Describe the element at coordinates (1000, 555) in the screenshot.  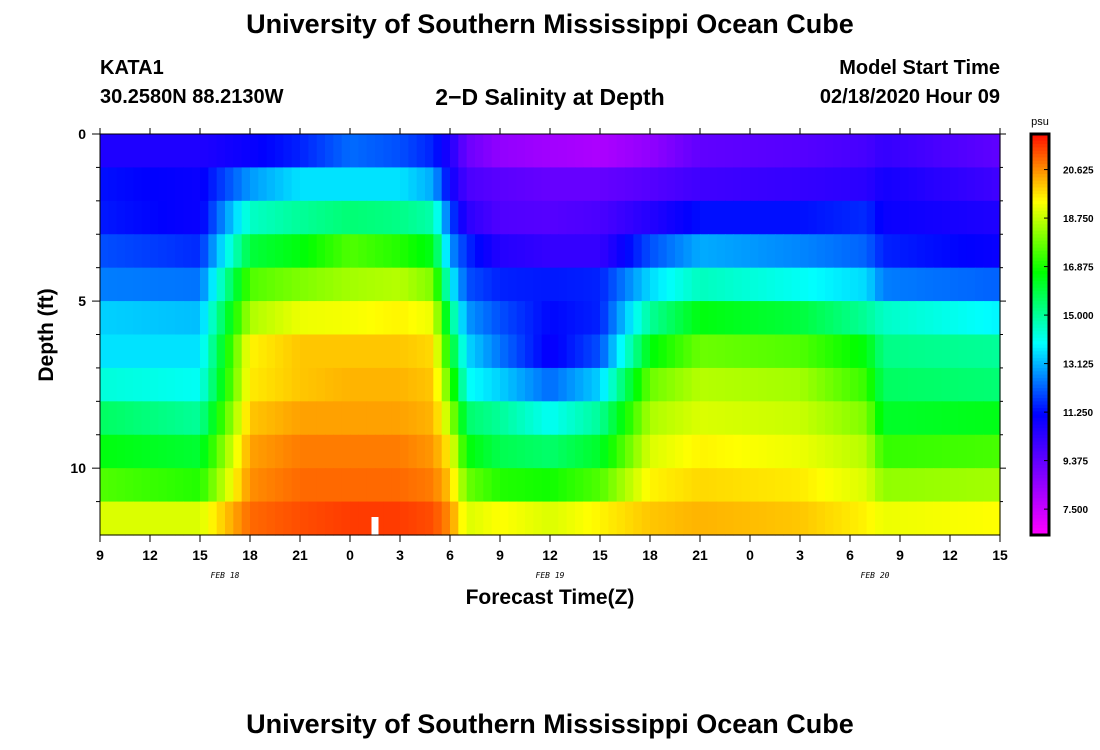
I see `x-tick-label: 15` at that location.